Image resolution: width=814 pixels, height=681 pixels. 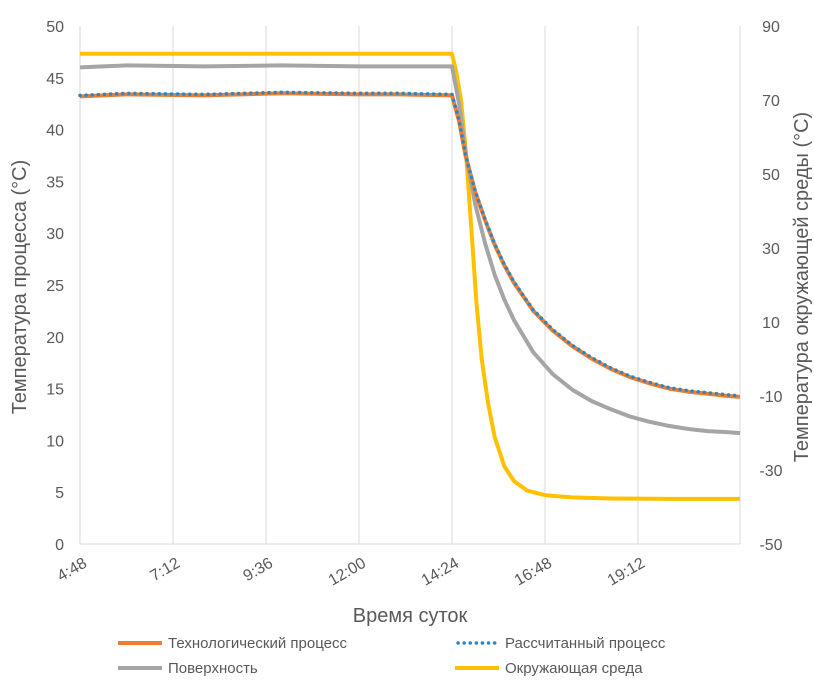 What do you see at coordinates (55, 27) in the screenshot?
I see `y-tick-label: 50` at bounding box center [55, 27].